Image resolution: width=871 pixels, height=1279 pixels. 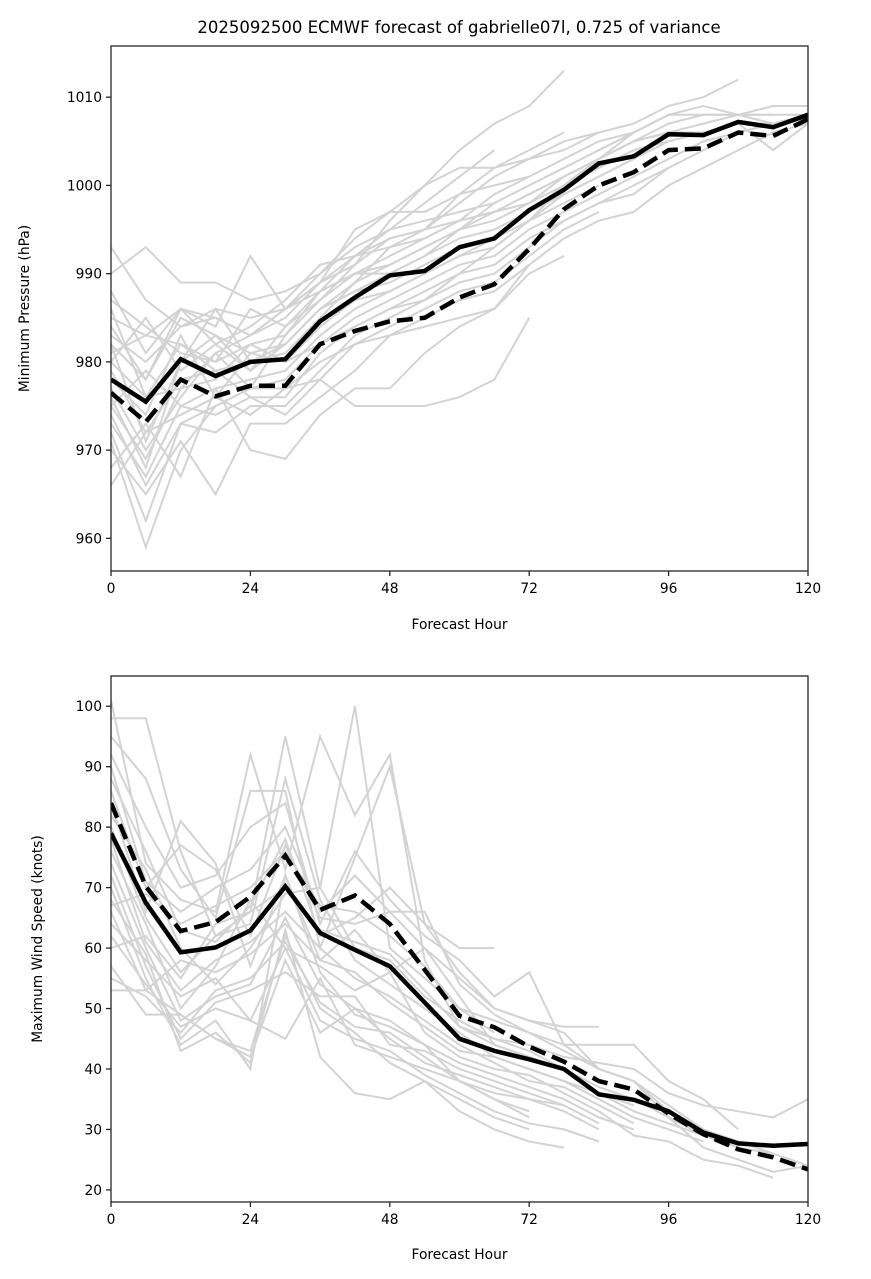 I want to click on wind-y-tick-label: 50, so click(x=93, y=1010).